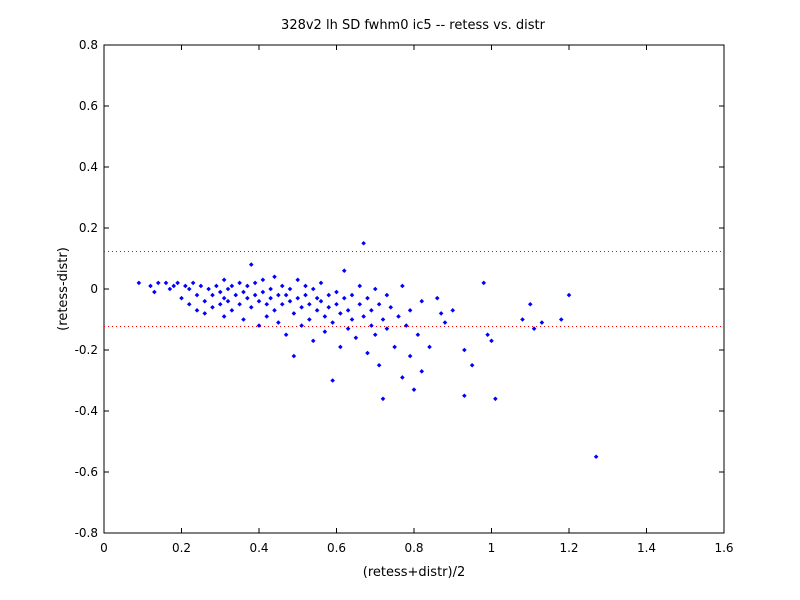  Describe the element at coordinates (86, 350) in the screenshot. I see `y-tick-label: -0.2` at that location.